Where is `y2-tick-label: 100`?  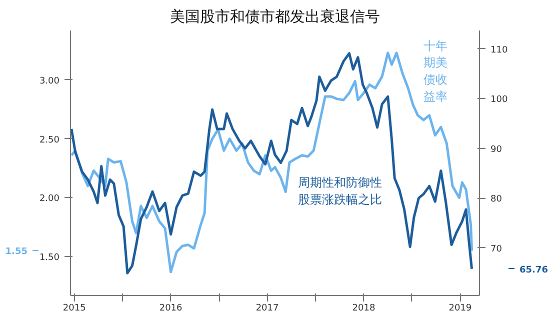 y2-tick-label: 100 is located at coordinates (499, 100).